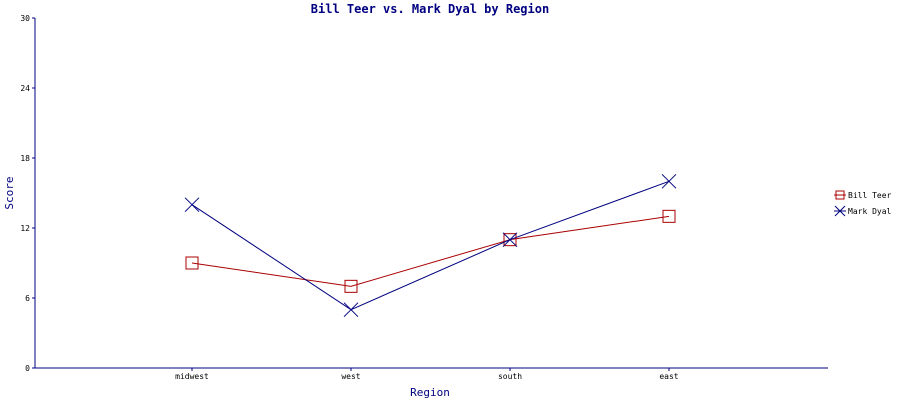 The width and height of the screenshot is (900, 400). Describe the element at coordinates (668, 376) in the screenshot. I see `x-tick-label: east` at that location.